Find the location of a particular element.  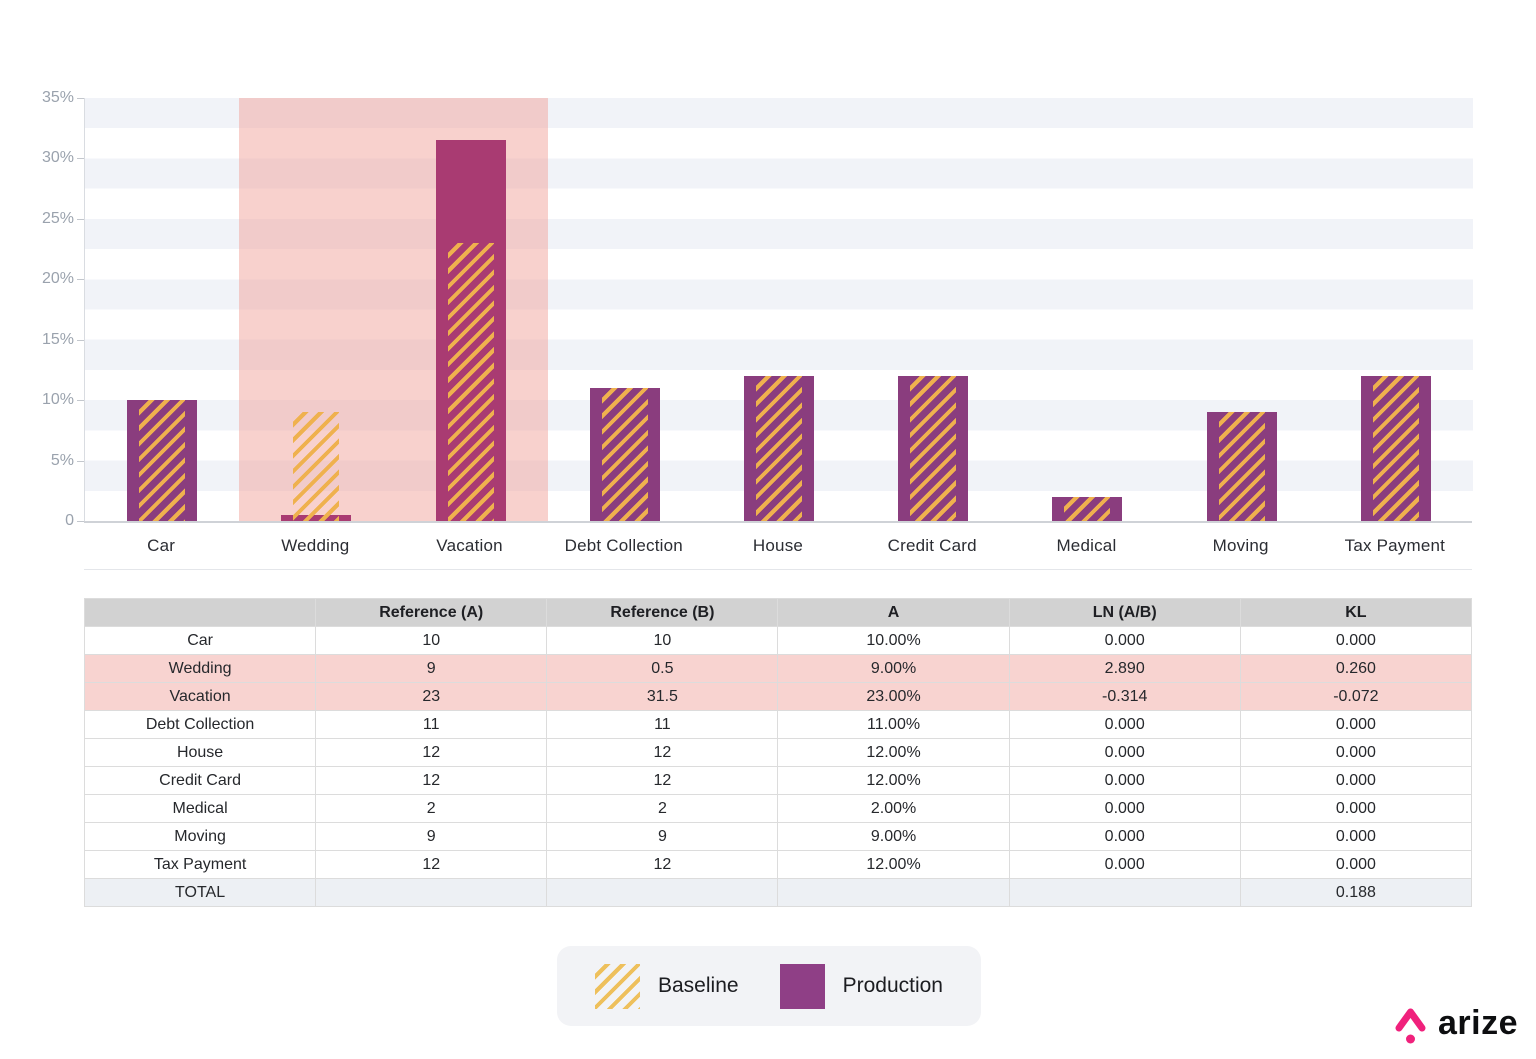

arize-chevron-icon is located at coordinates (1410, 1023).